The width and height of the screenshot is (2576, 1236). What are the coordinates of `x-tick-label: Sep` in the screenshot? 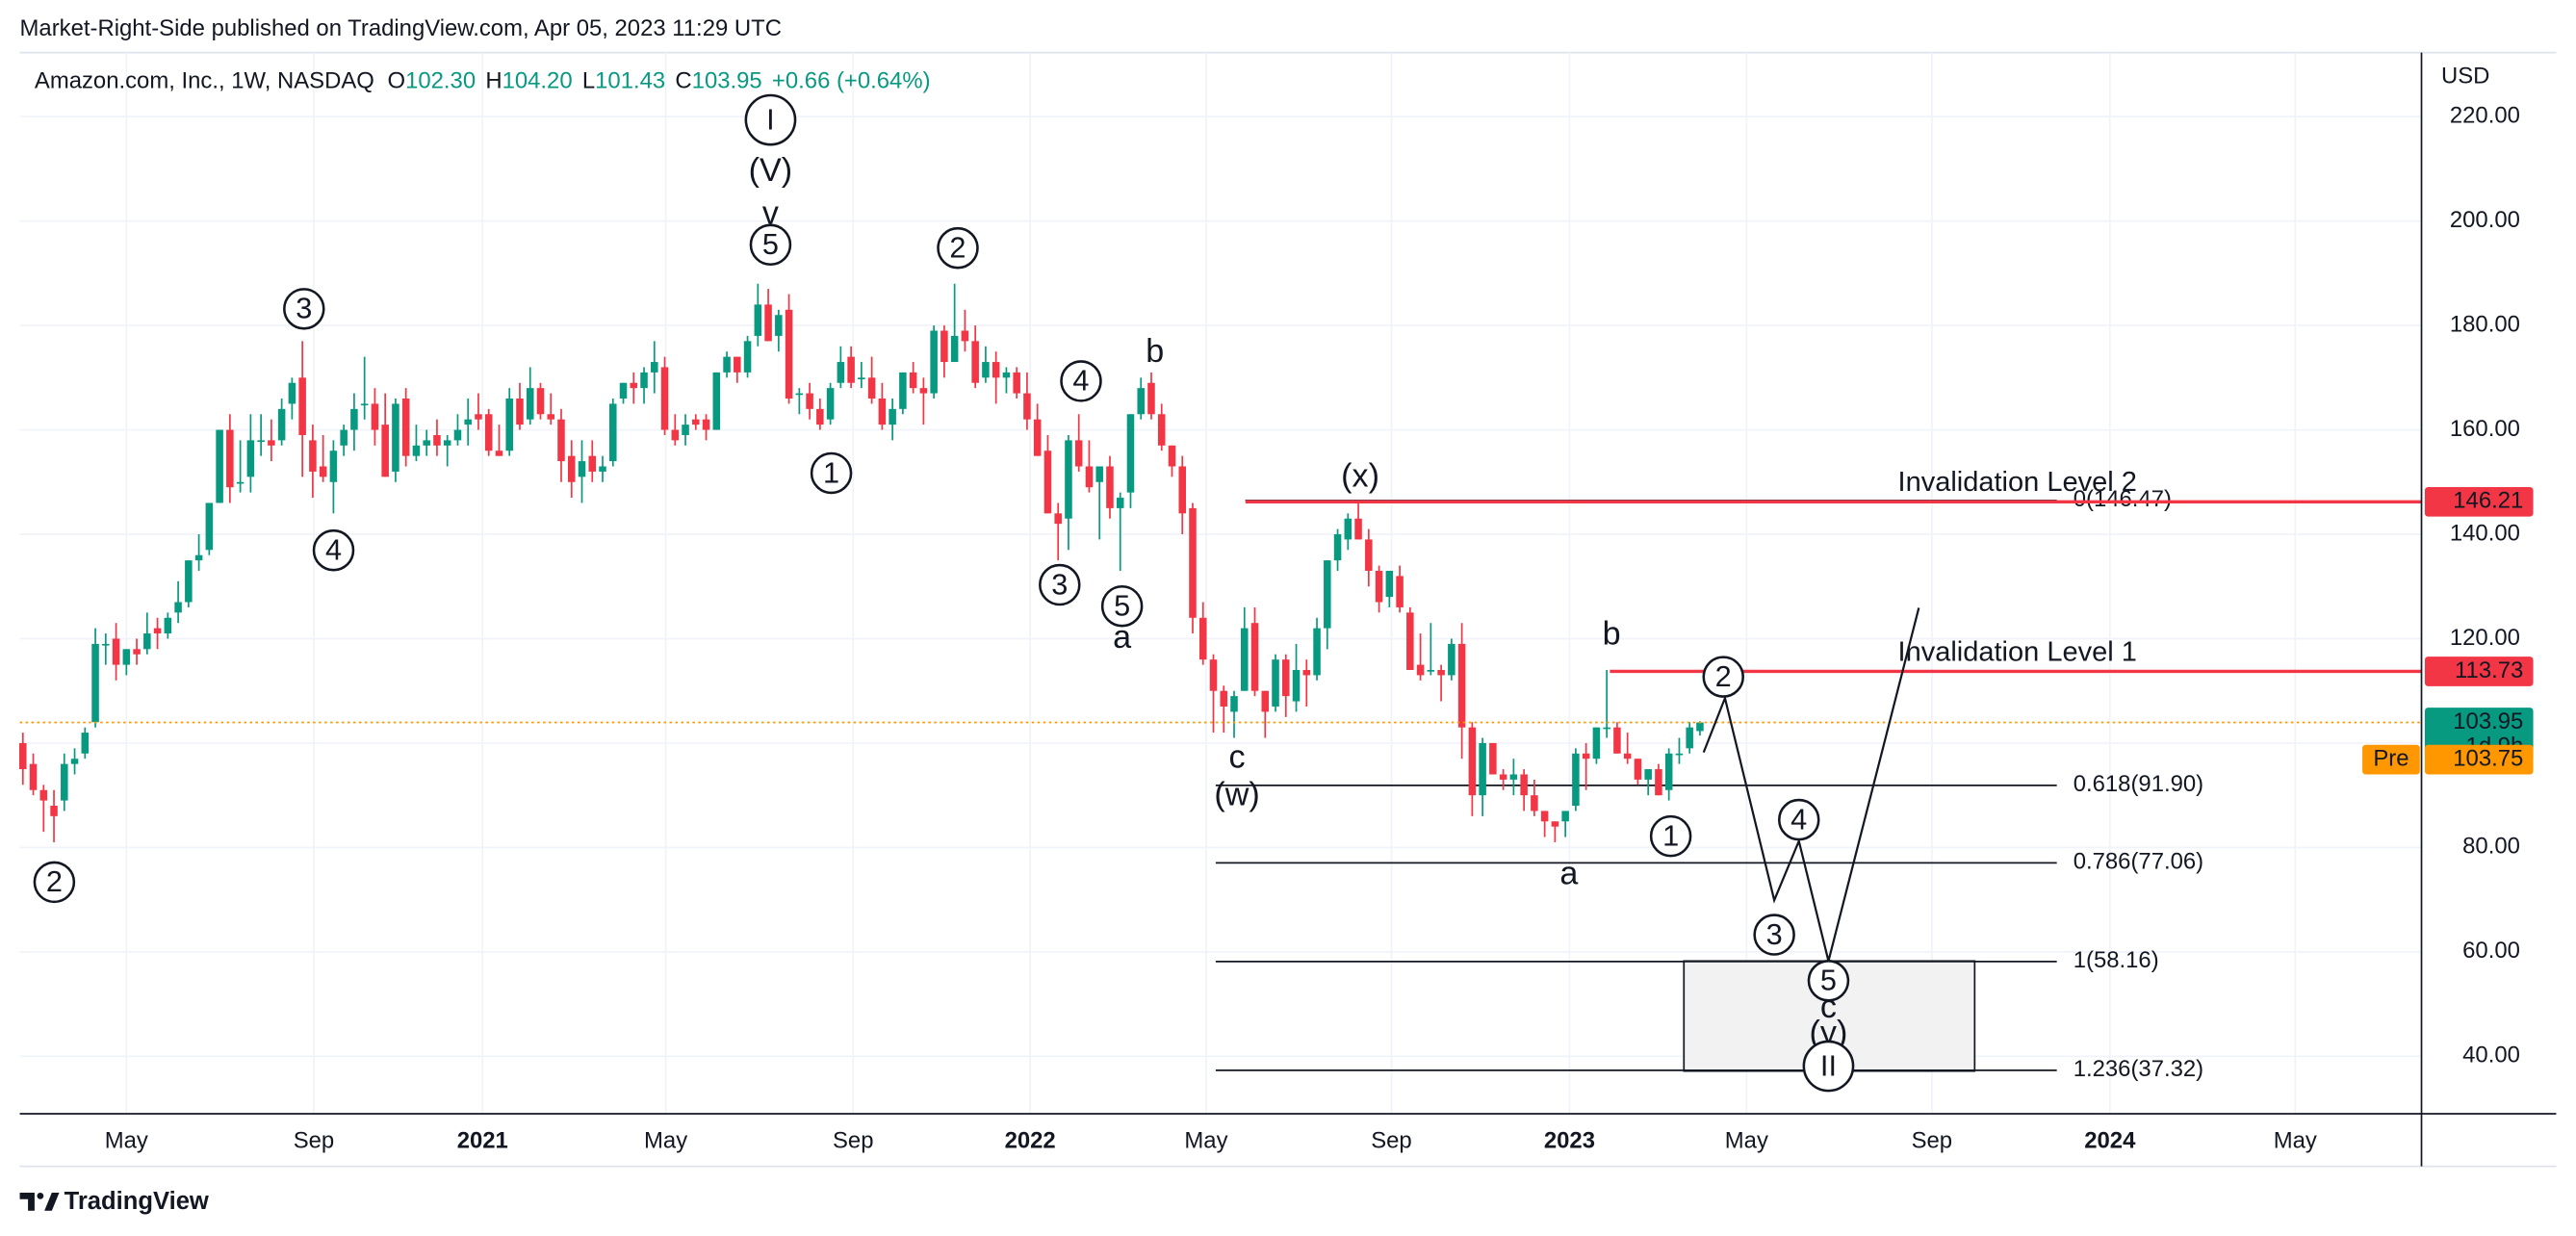 It's located at (1391, 1140).